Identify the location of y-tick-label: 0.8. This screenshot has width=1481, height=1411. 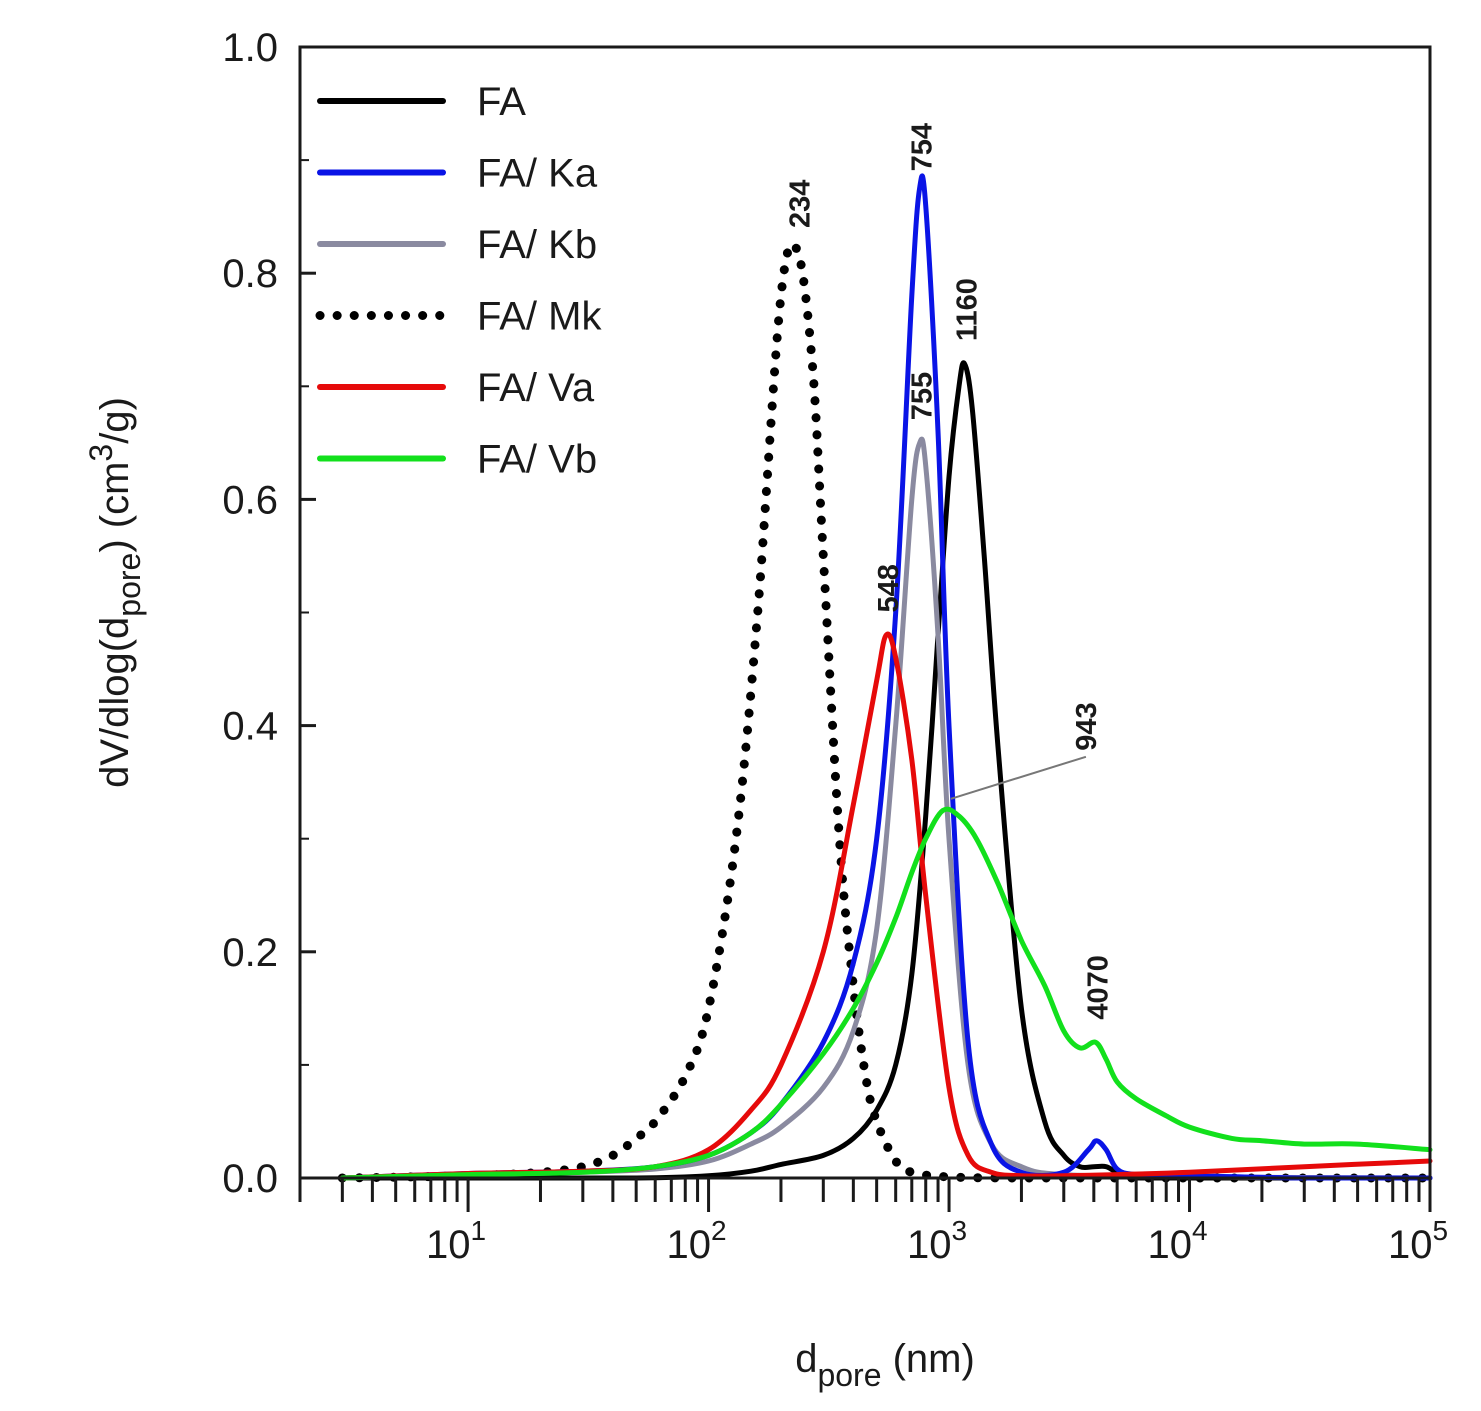
(250, 274).